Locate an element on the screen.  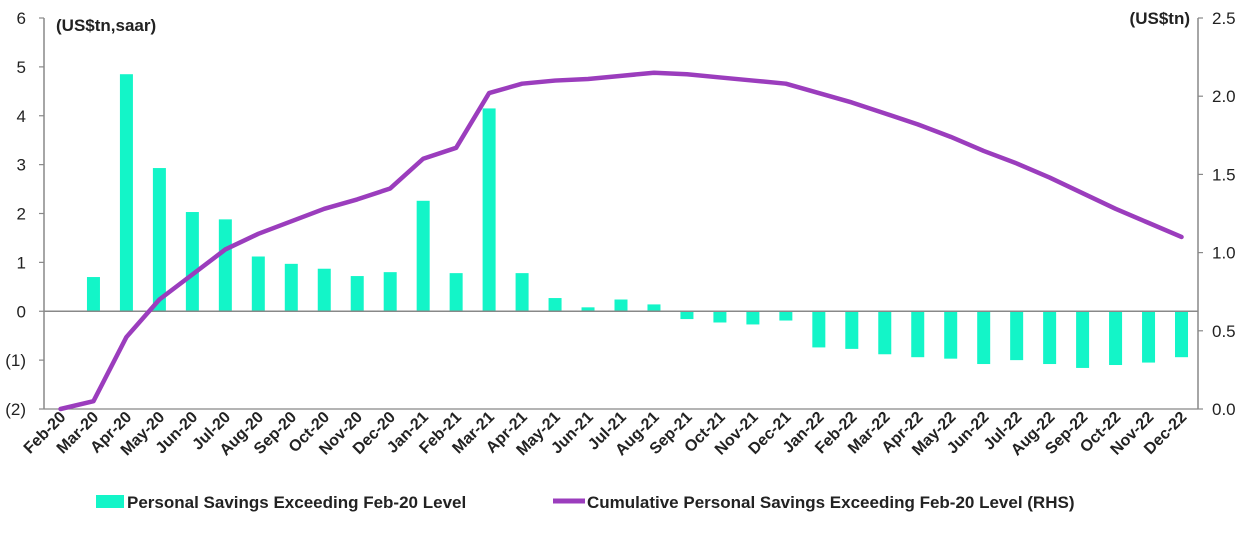
right-axis-unit-label: (US$tn) is located at coordinates (1160, 18).